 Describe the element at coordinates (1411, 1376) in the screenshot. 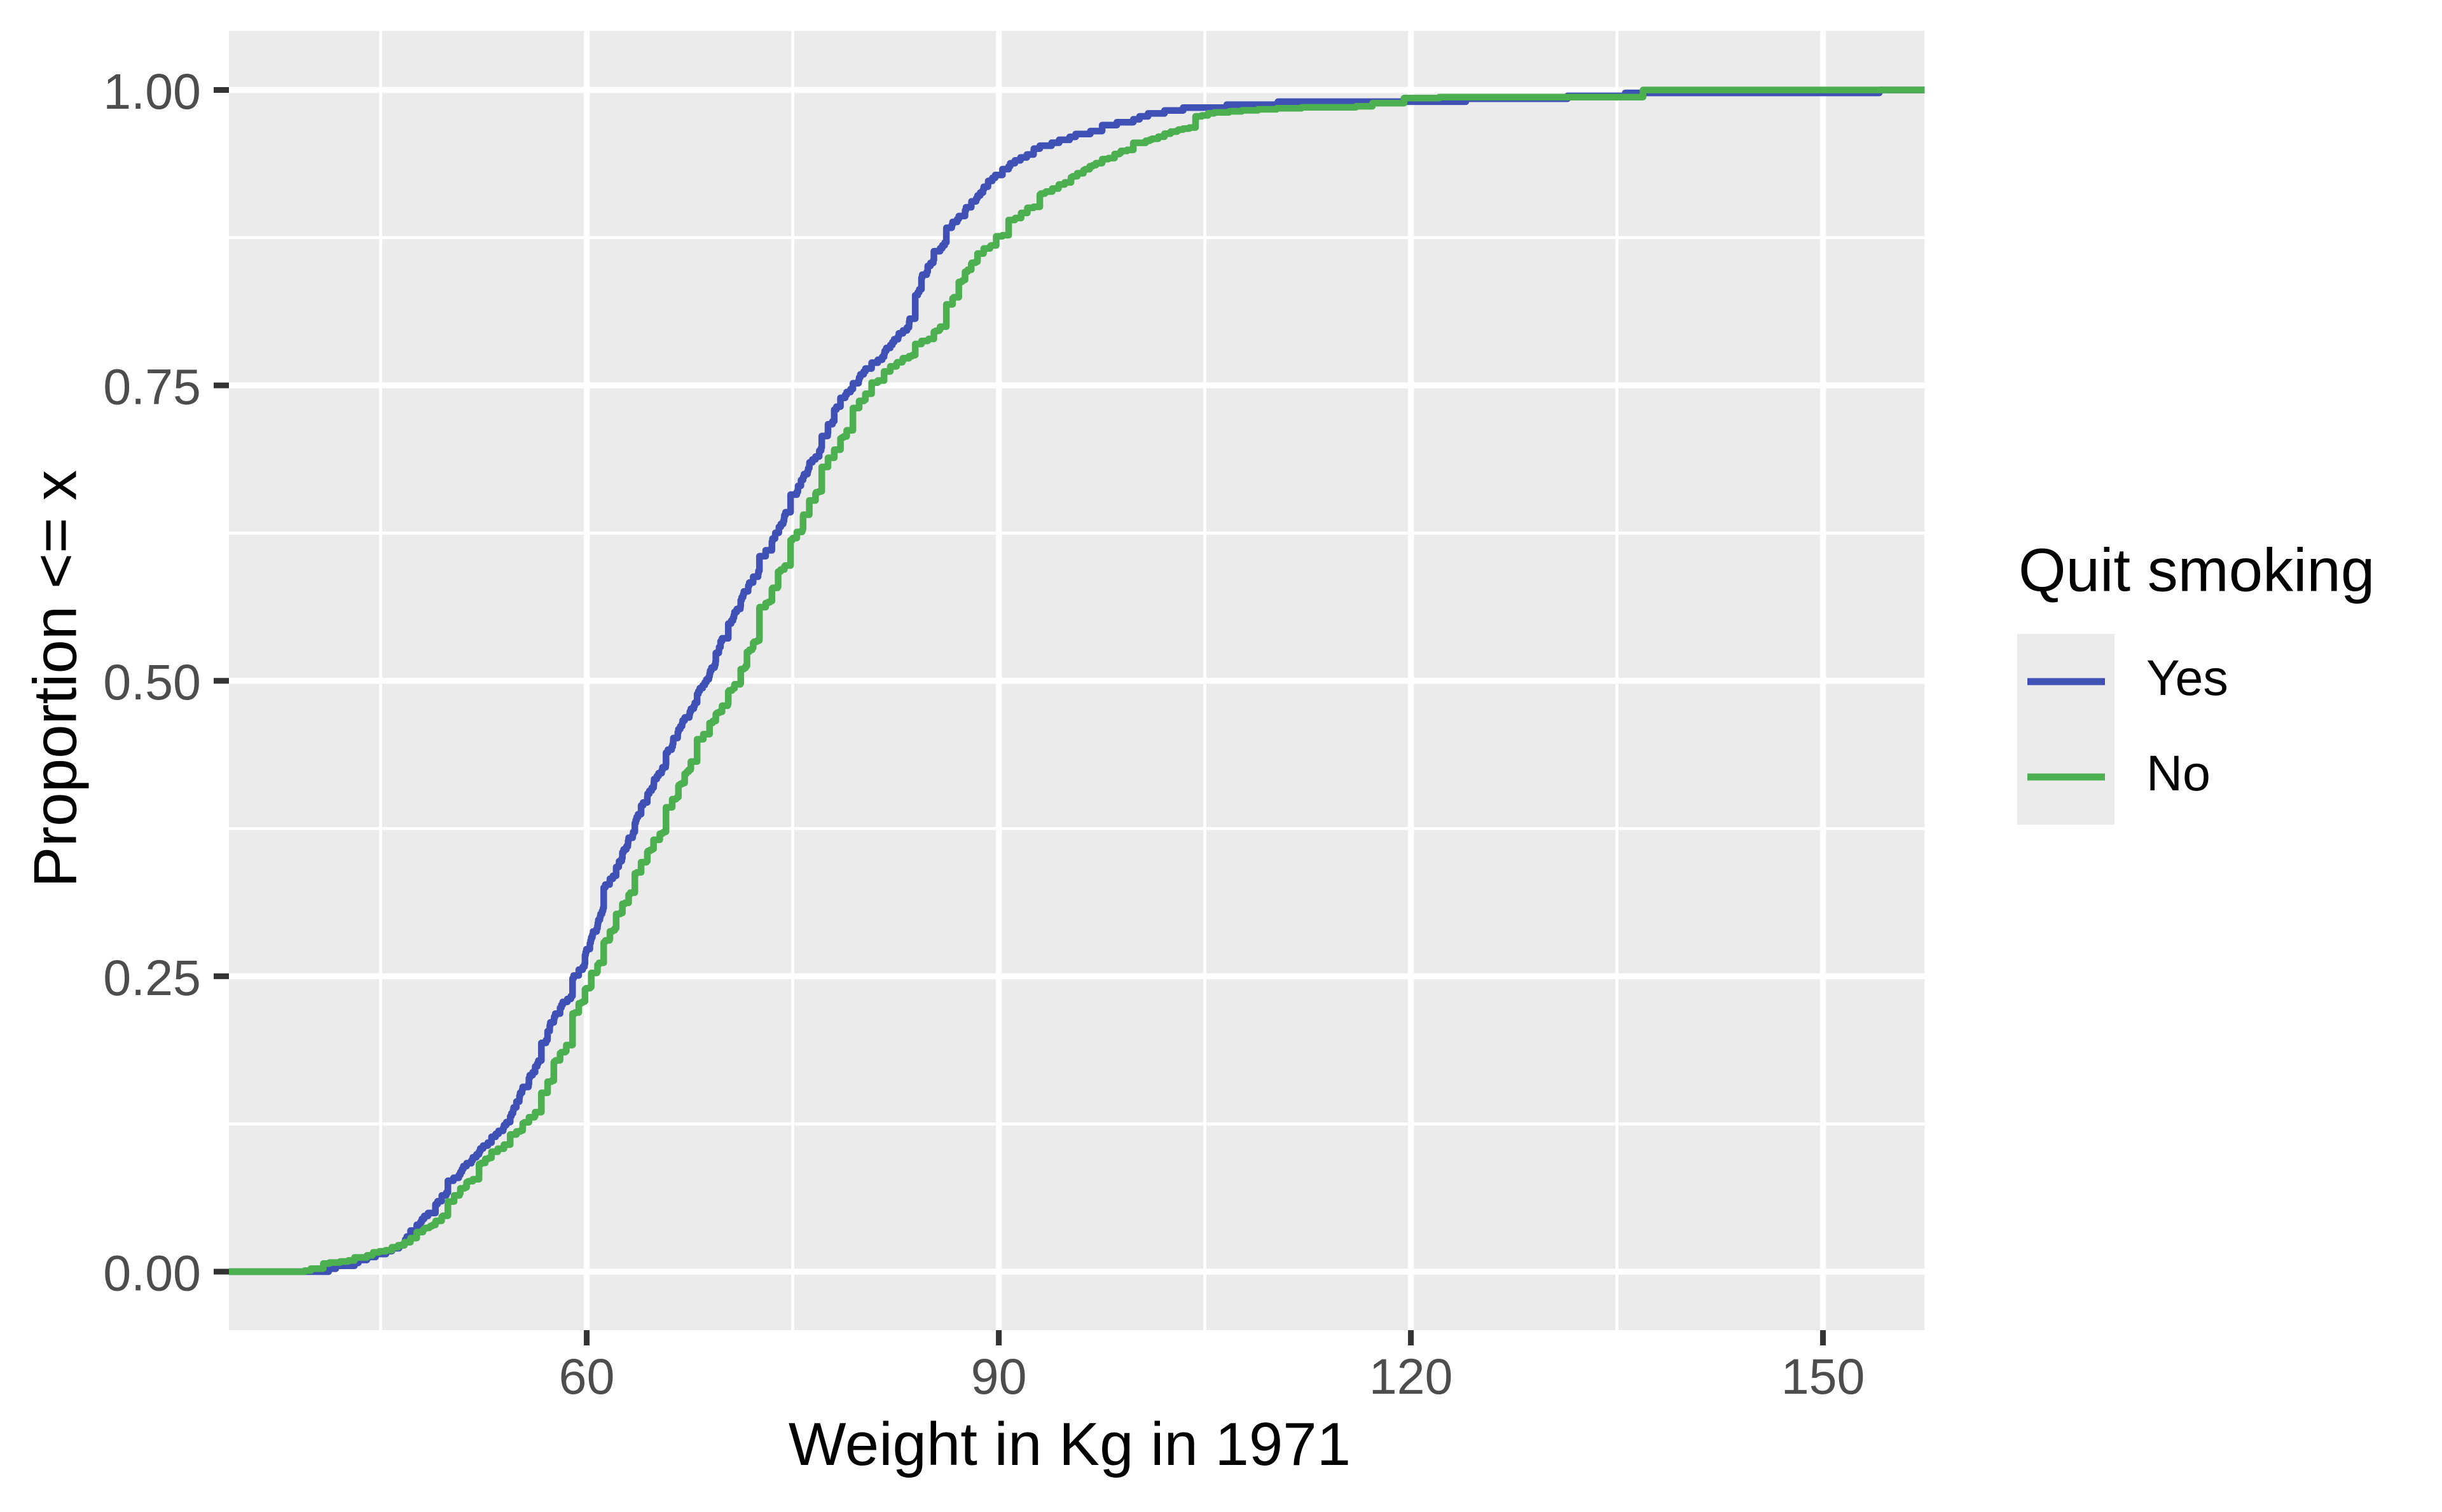

I see `svg-text: 120` at that location.